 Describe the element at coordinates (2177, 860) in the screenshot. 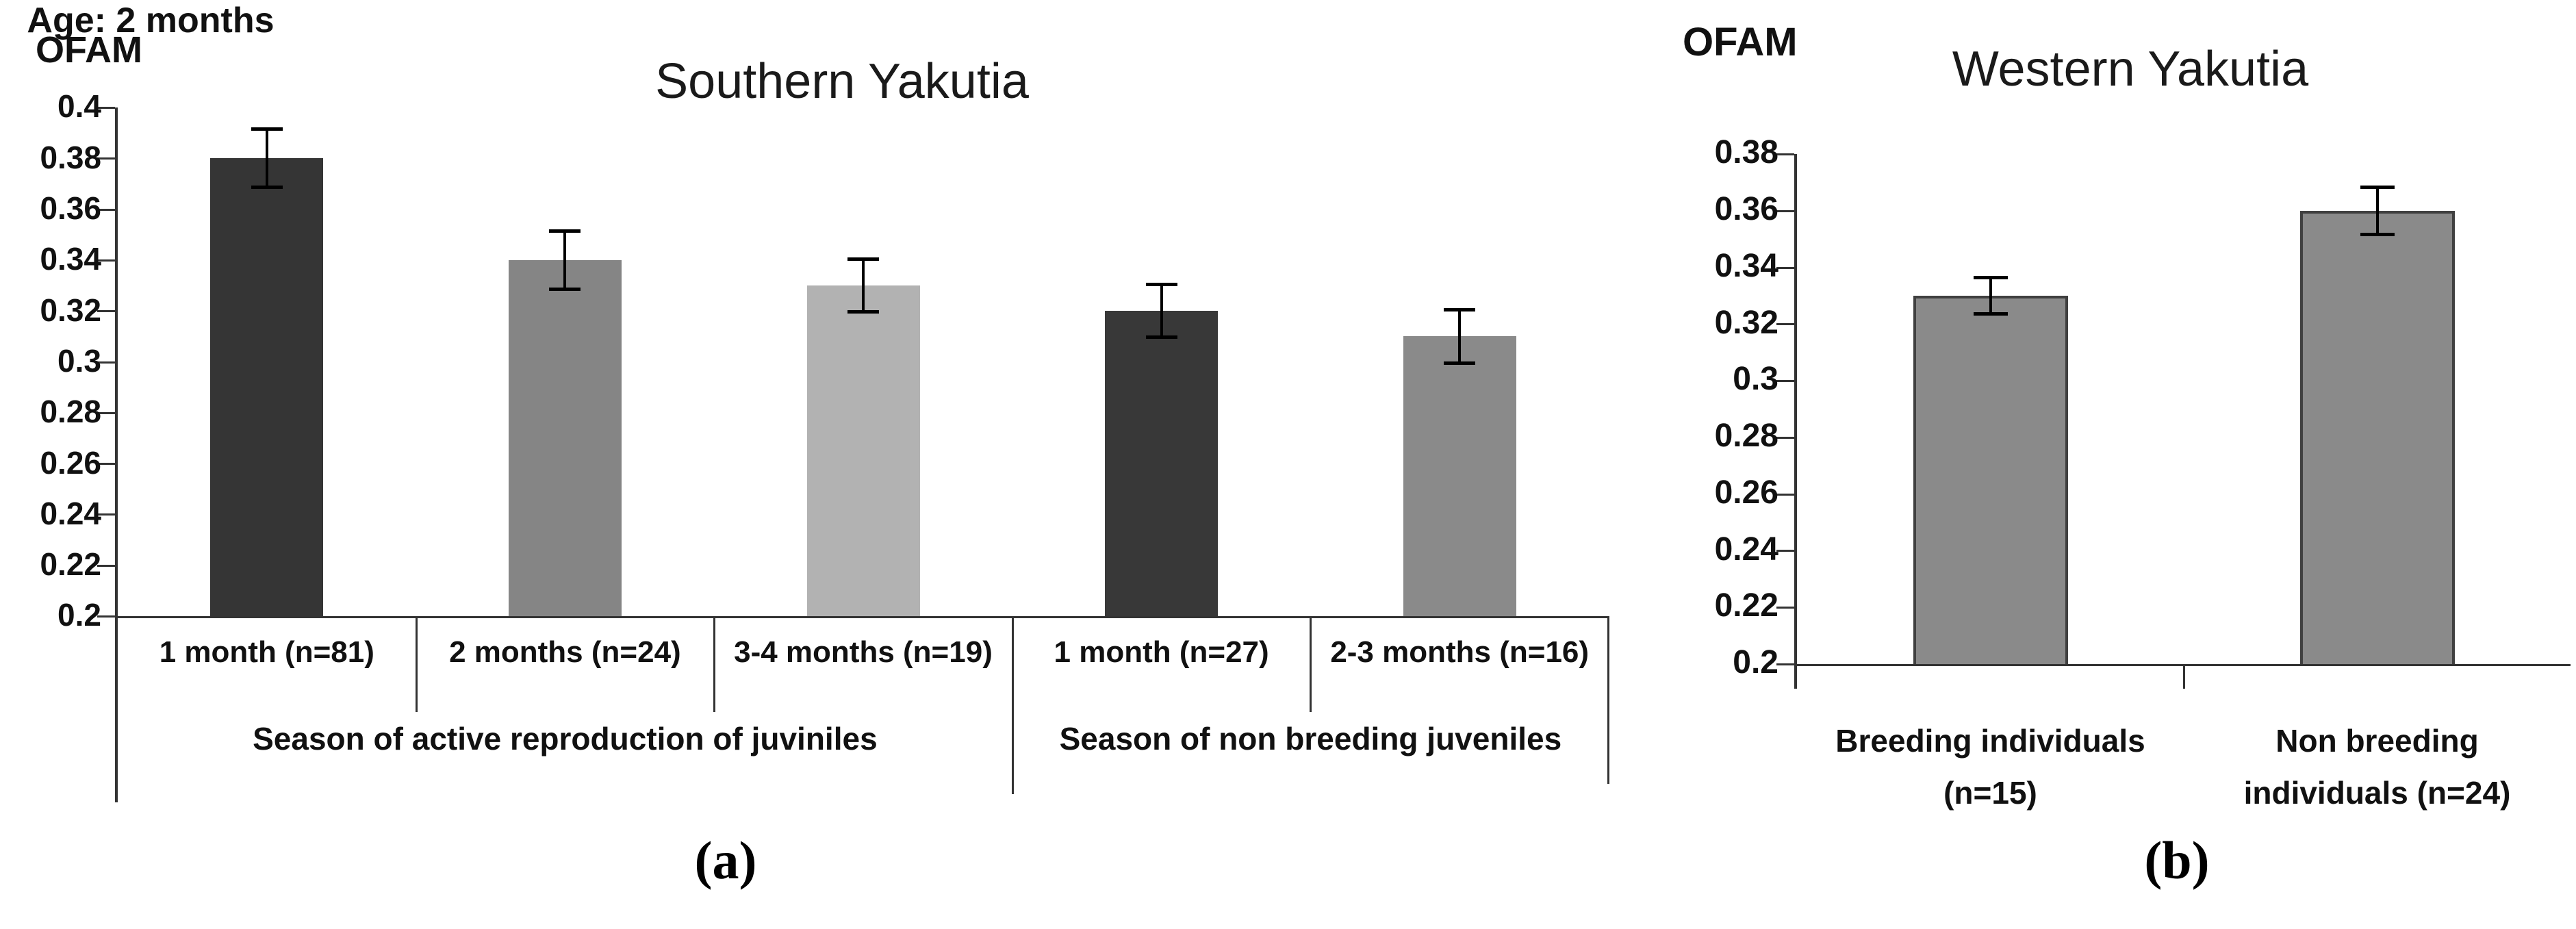

I see `caption-b: (b)` at that location.